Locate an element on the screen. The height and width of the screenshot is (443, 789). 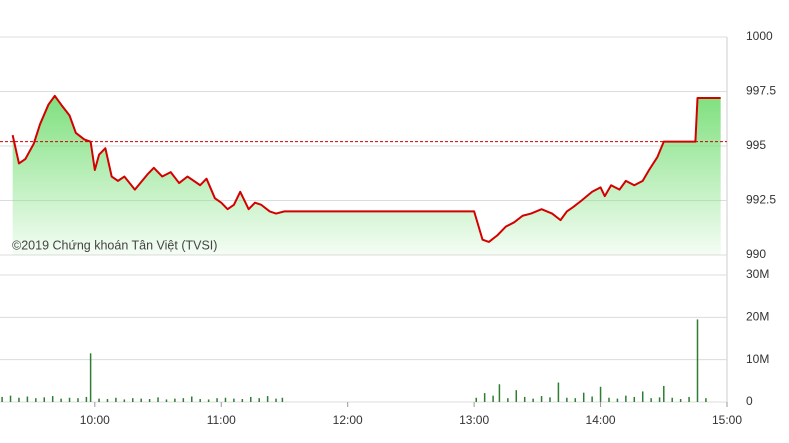
x-tick-label: 15:00 is located at coordinates (727, 420).